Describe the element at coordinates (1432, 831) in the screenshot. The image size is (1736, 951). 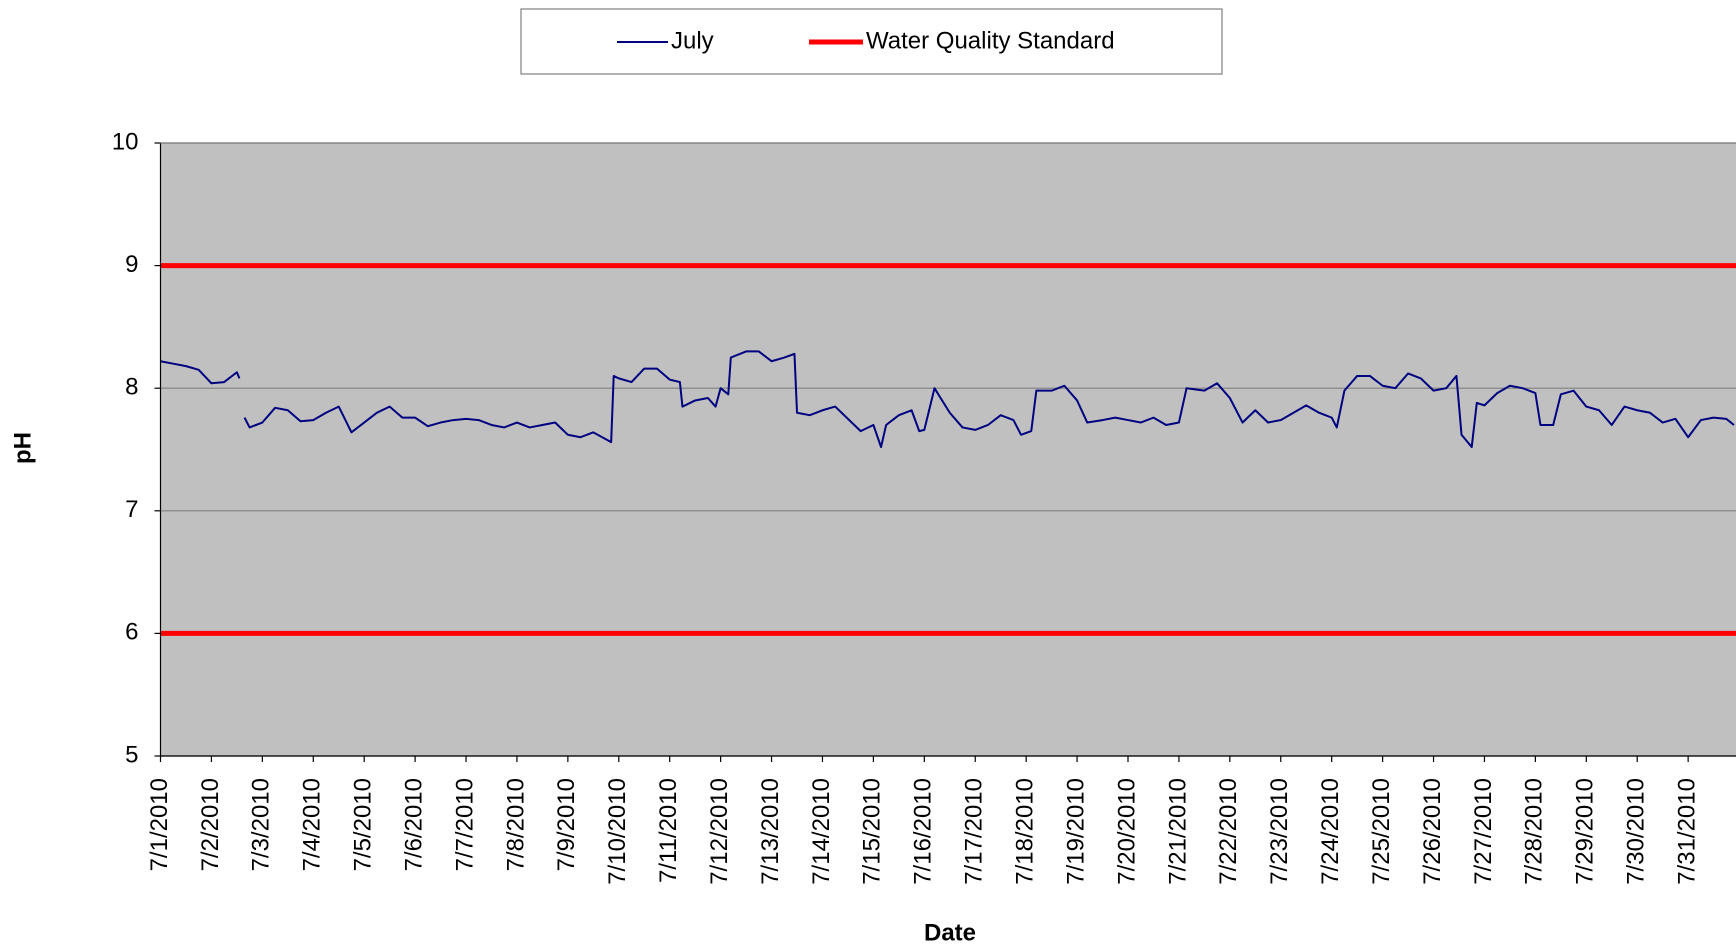
I see `x-tick-label: 7/26/2010` at that location.